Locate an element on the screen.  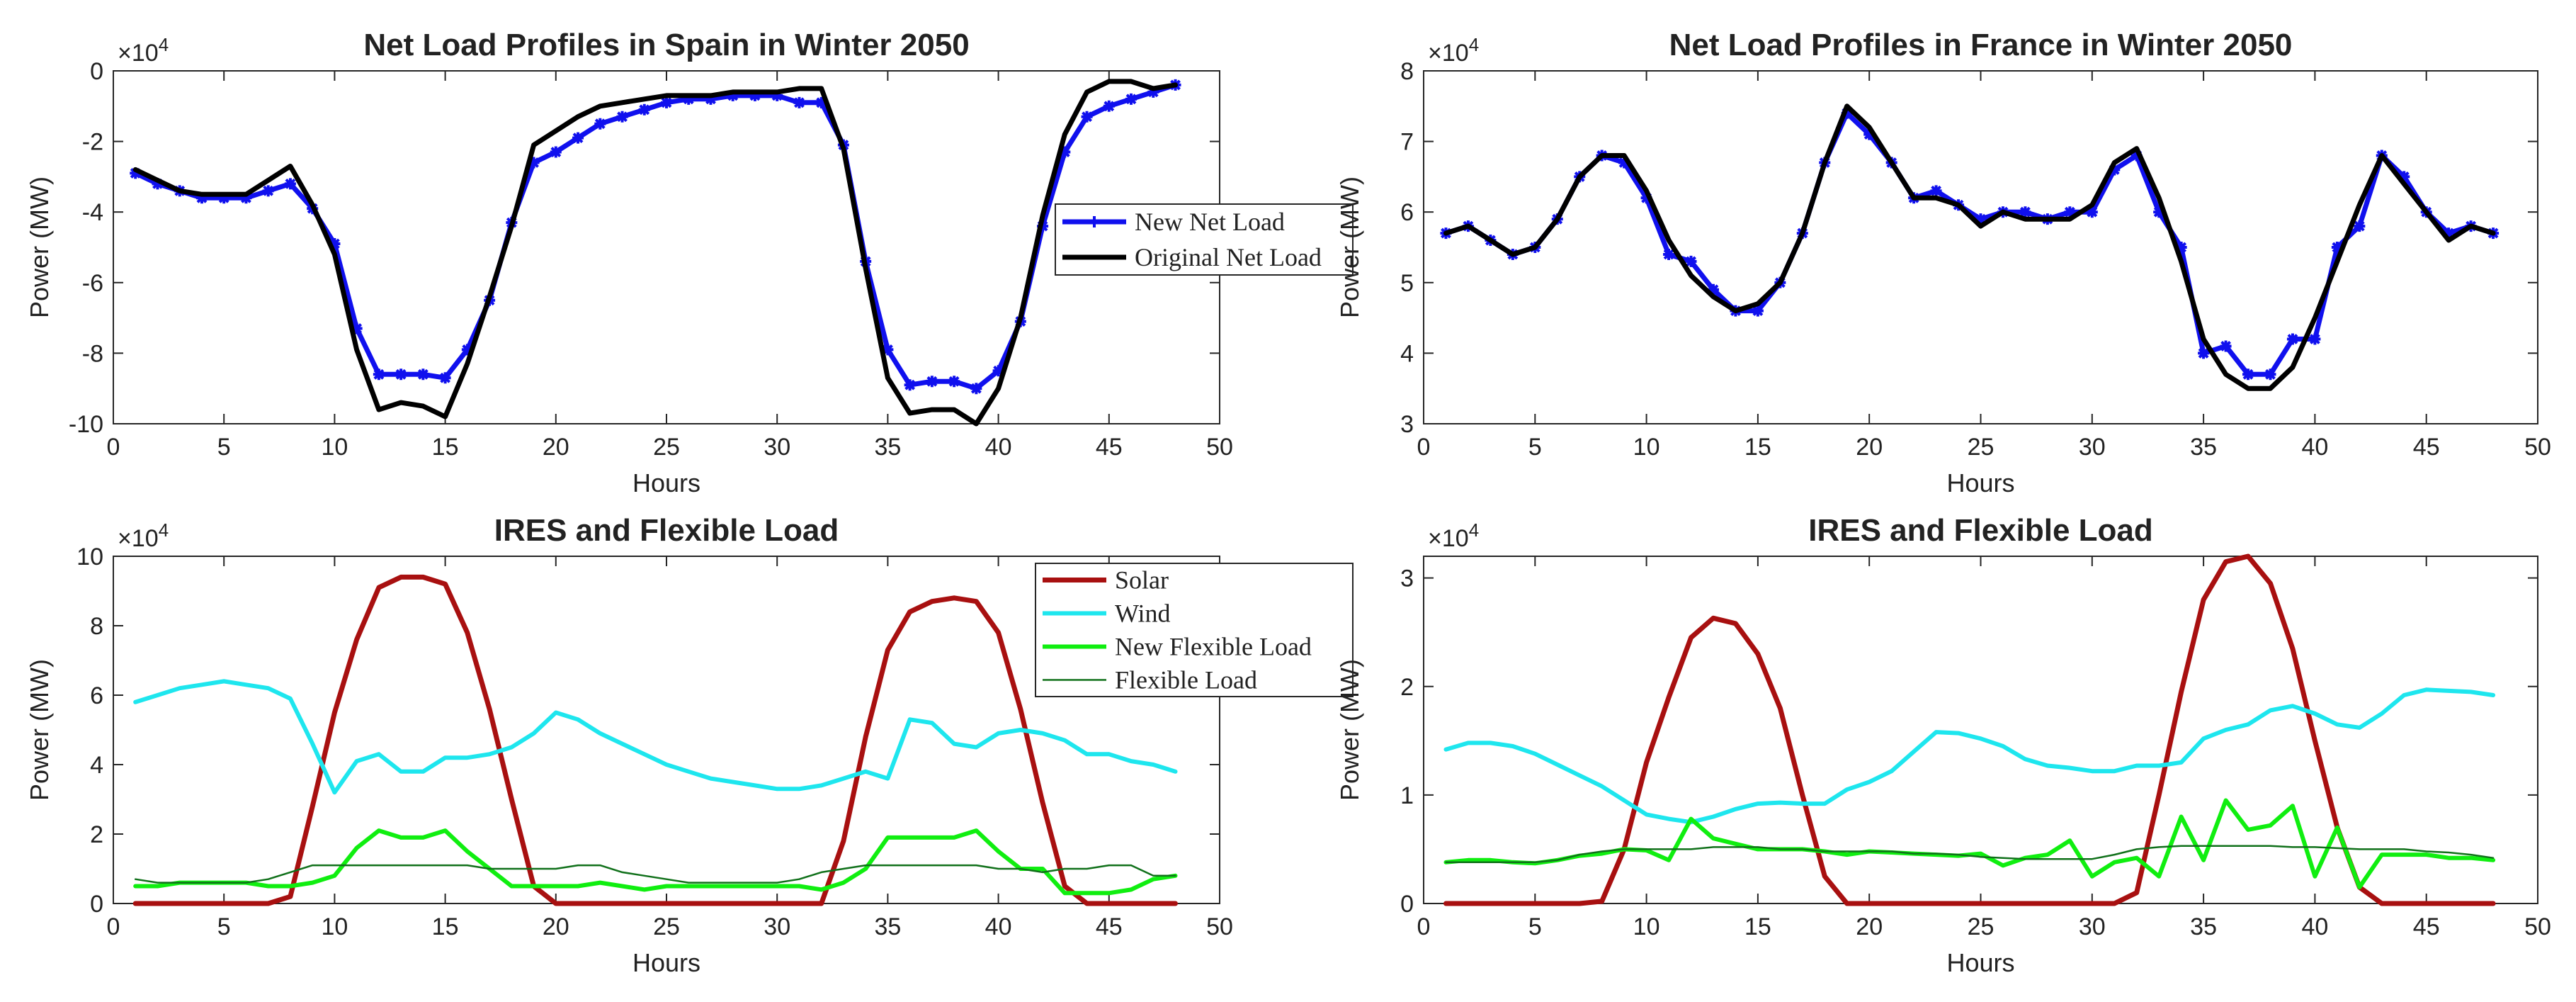
legend-label: Flexible Load is located at coordinates (1186, 680).